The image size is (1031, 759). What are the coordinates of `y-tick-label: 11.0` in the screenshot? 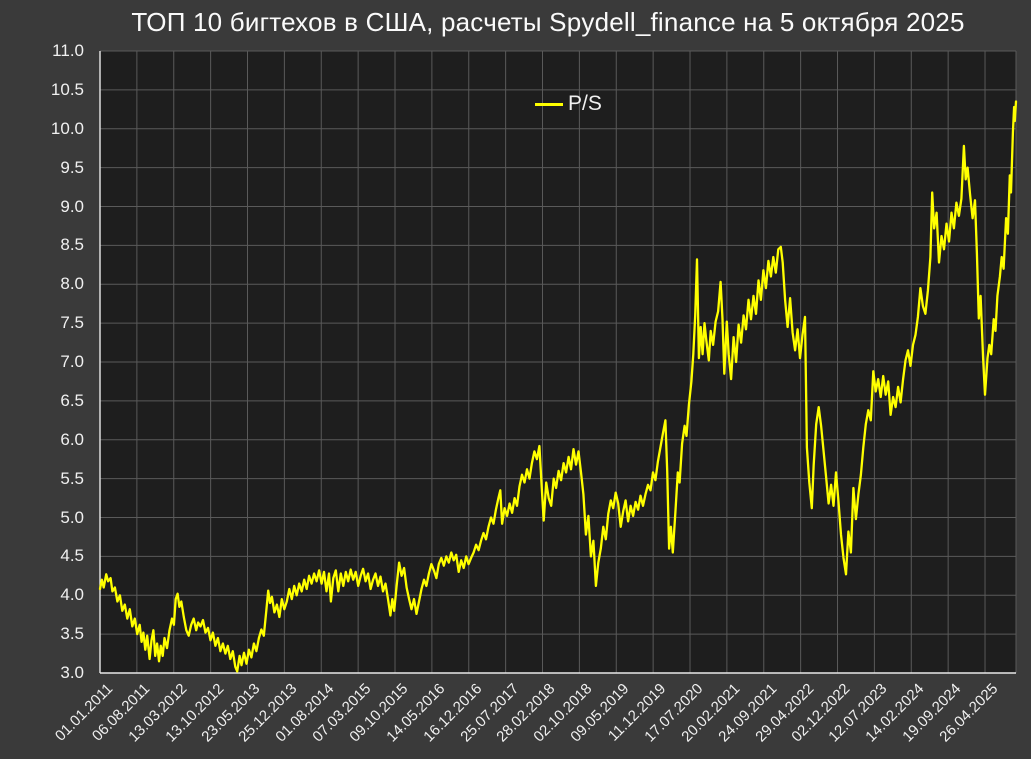 It's located at (68, 50).